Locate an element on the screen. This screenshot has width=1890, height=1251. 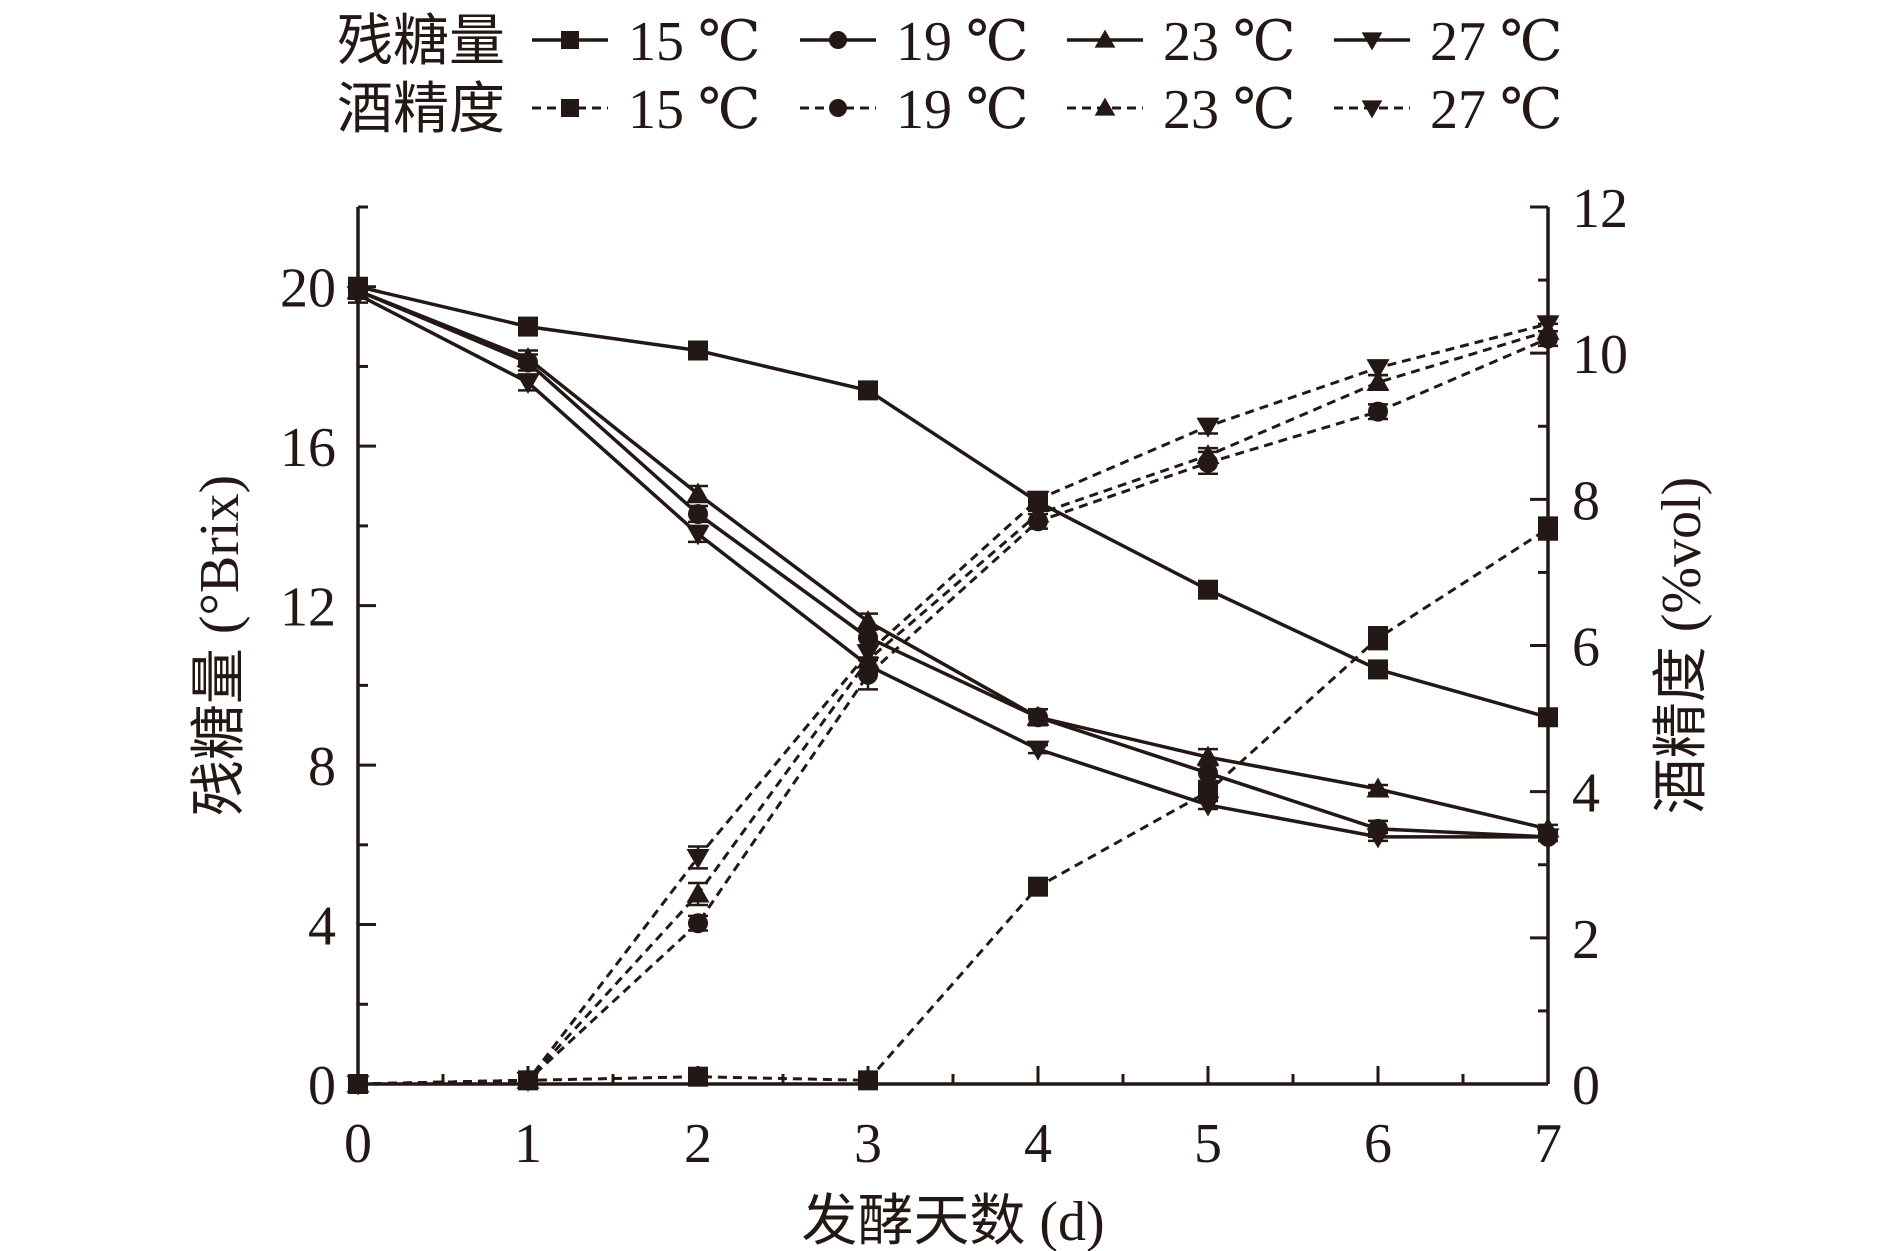
legend-group-label: 酒精度 is located at coordinates (421, 110).